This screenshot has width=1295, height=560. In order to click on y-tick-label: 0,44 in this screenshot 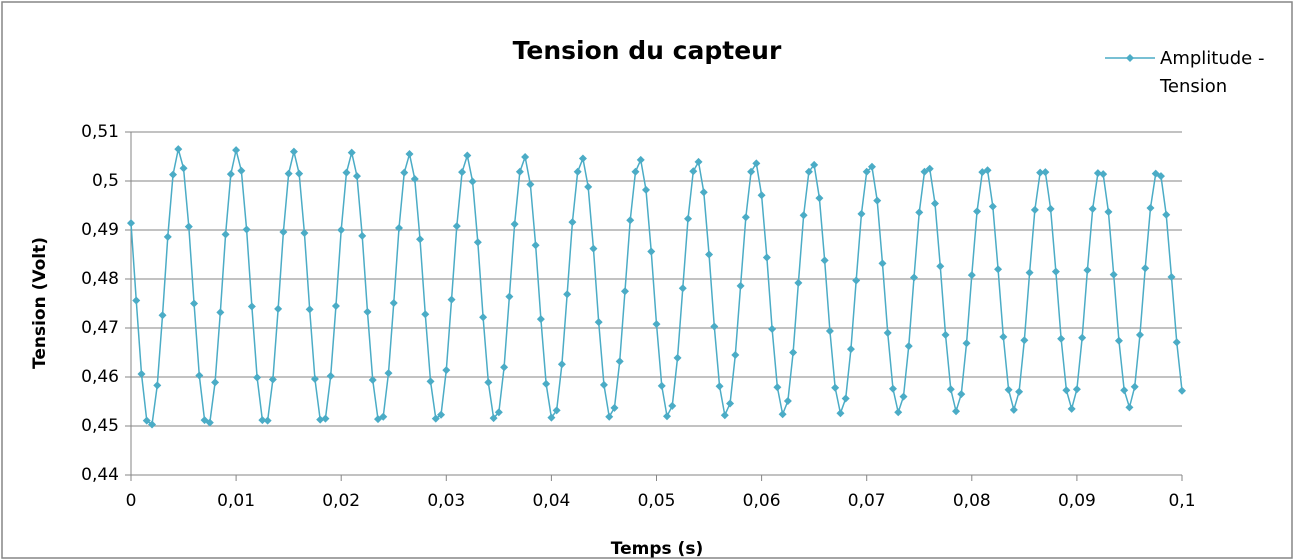, I will do `click(100, 475)`.